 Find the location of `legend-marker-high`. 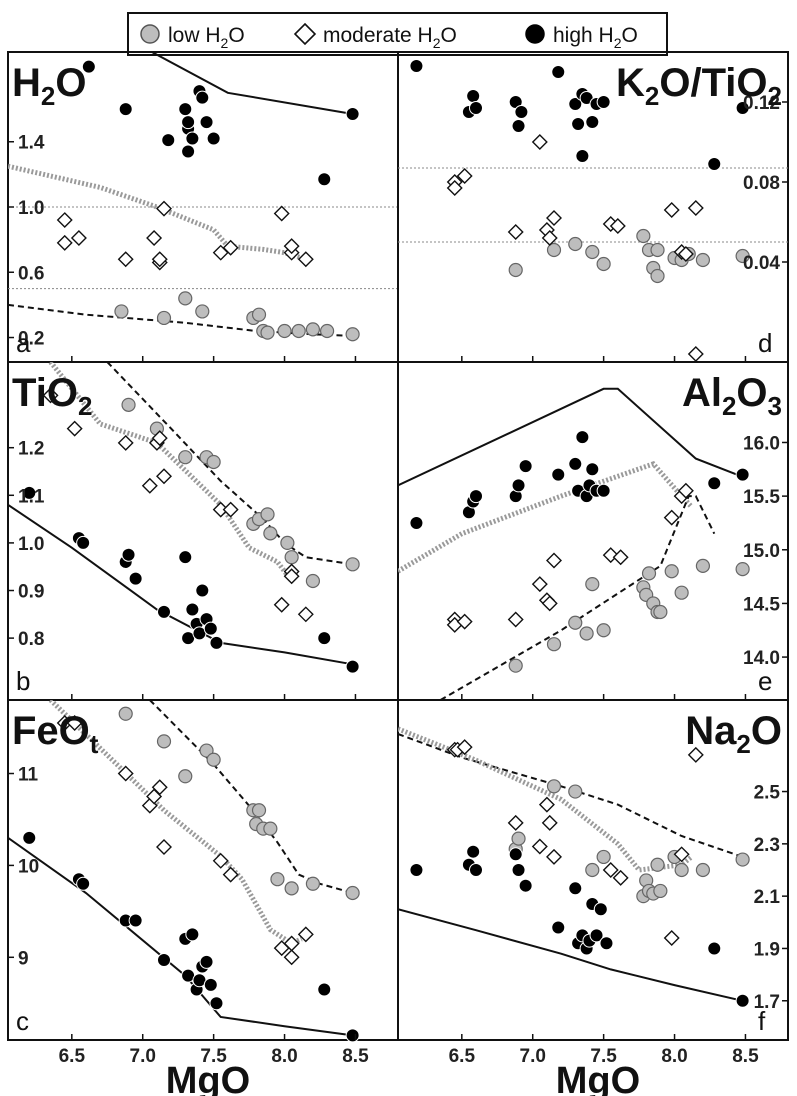

legend-marker-high is located at coordinates (535, 34).